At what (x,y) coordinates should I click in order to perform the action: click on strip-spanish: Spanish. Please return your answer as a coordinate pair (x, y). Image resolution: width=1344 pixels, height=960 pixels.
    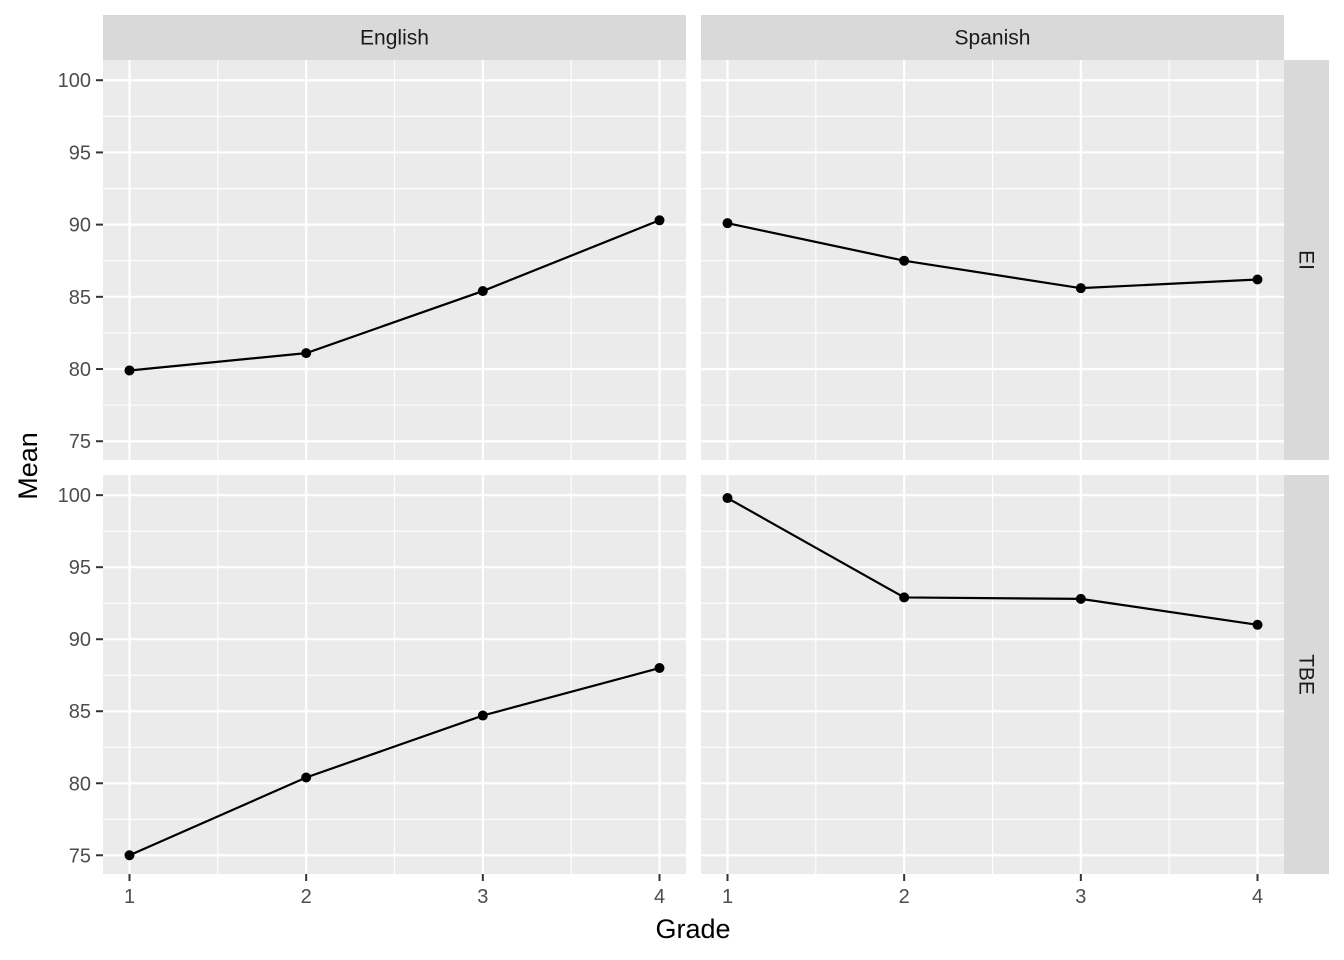
    Looking at the image, I should click on (992, 37).